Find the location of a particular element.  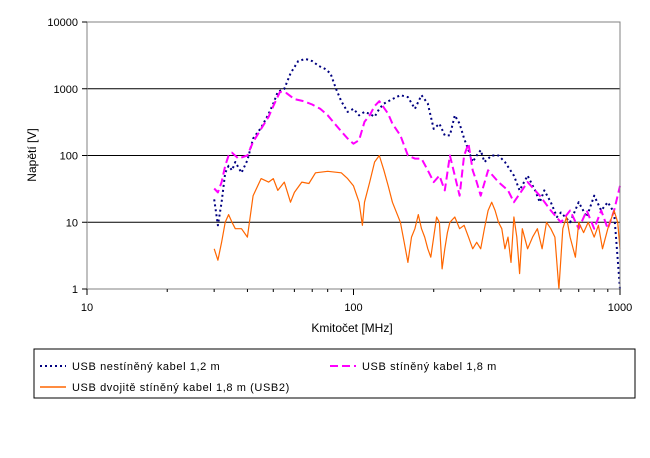

x-tick-label: 1000 is located at coordinates (620, 308).